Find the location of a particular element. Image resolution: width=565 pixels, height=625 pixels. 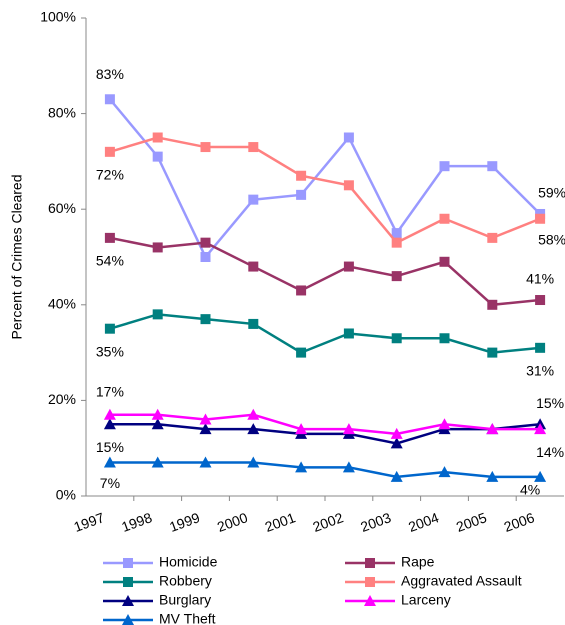

y-axis-label: Percent of Crimes Cleared is located at coordinates (17, 257).